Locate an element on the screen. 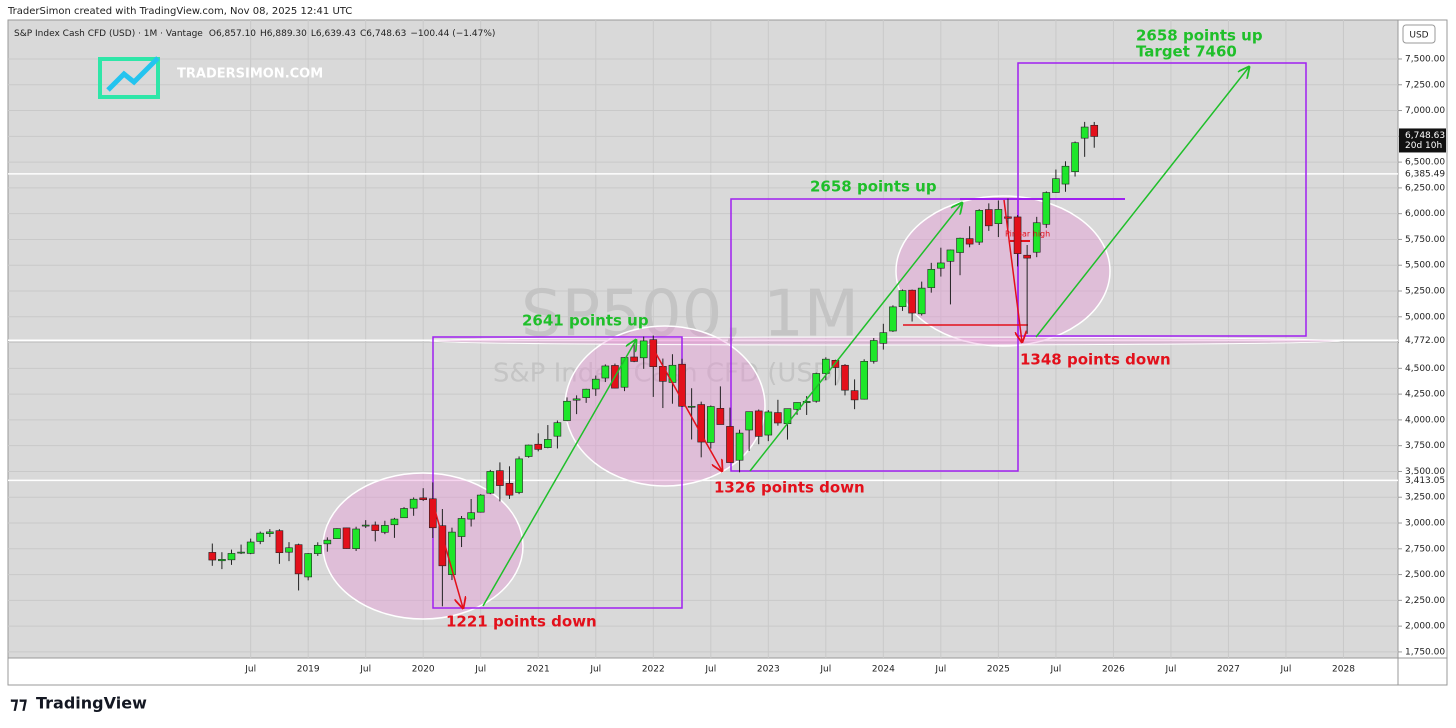 The width and height of the screenshot is (1456, 728). x-tick-label: 2027 is located at coordinates (1228, 670).